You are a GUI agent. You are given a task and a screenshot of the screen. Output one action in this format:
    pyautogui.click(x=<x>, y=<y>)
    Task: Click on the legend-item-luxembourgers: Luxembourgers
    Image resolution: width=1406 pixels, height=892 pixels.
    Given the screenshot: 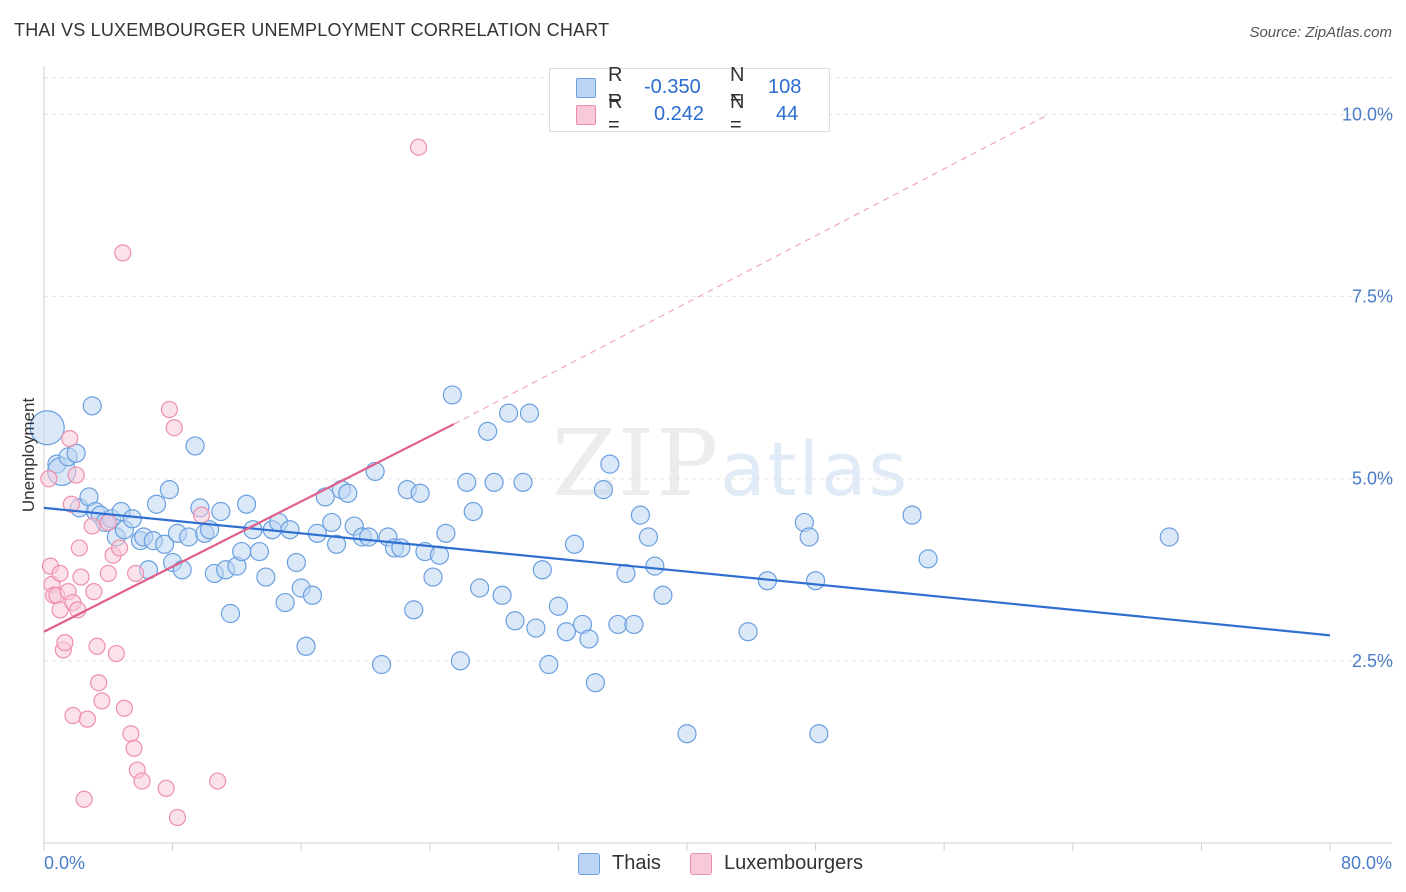 What is the action you would take?
    pyautogui.click(x=776, y=863)
    